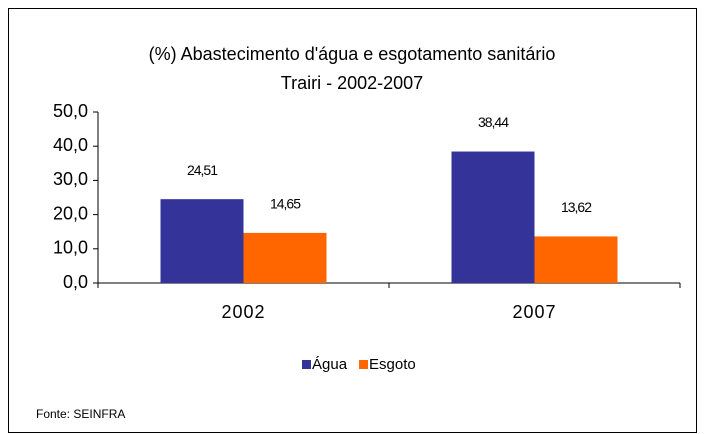 The image size is (705, 434). Describe the element at coordinates (70, 213) in the screenshot. I see `y-tick-label: 20,0` at that location.